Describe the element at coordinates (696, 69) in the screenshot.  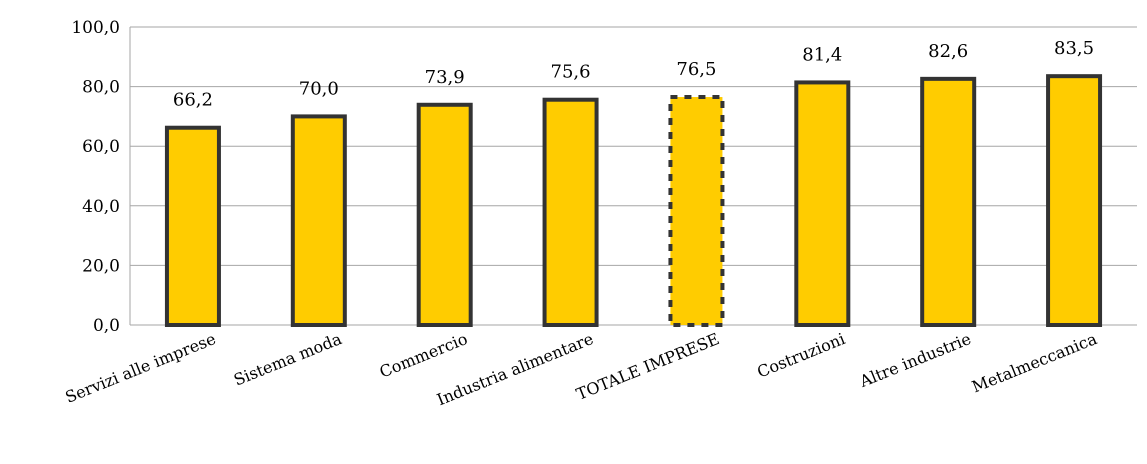
I see `data-label: 76,5` at that location.